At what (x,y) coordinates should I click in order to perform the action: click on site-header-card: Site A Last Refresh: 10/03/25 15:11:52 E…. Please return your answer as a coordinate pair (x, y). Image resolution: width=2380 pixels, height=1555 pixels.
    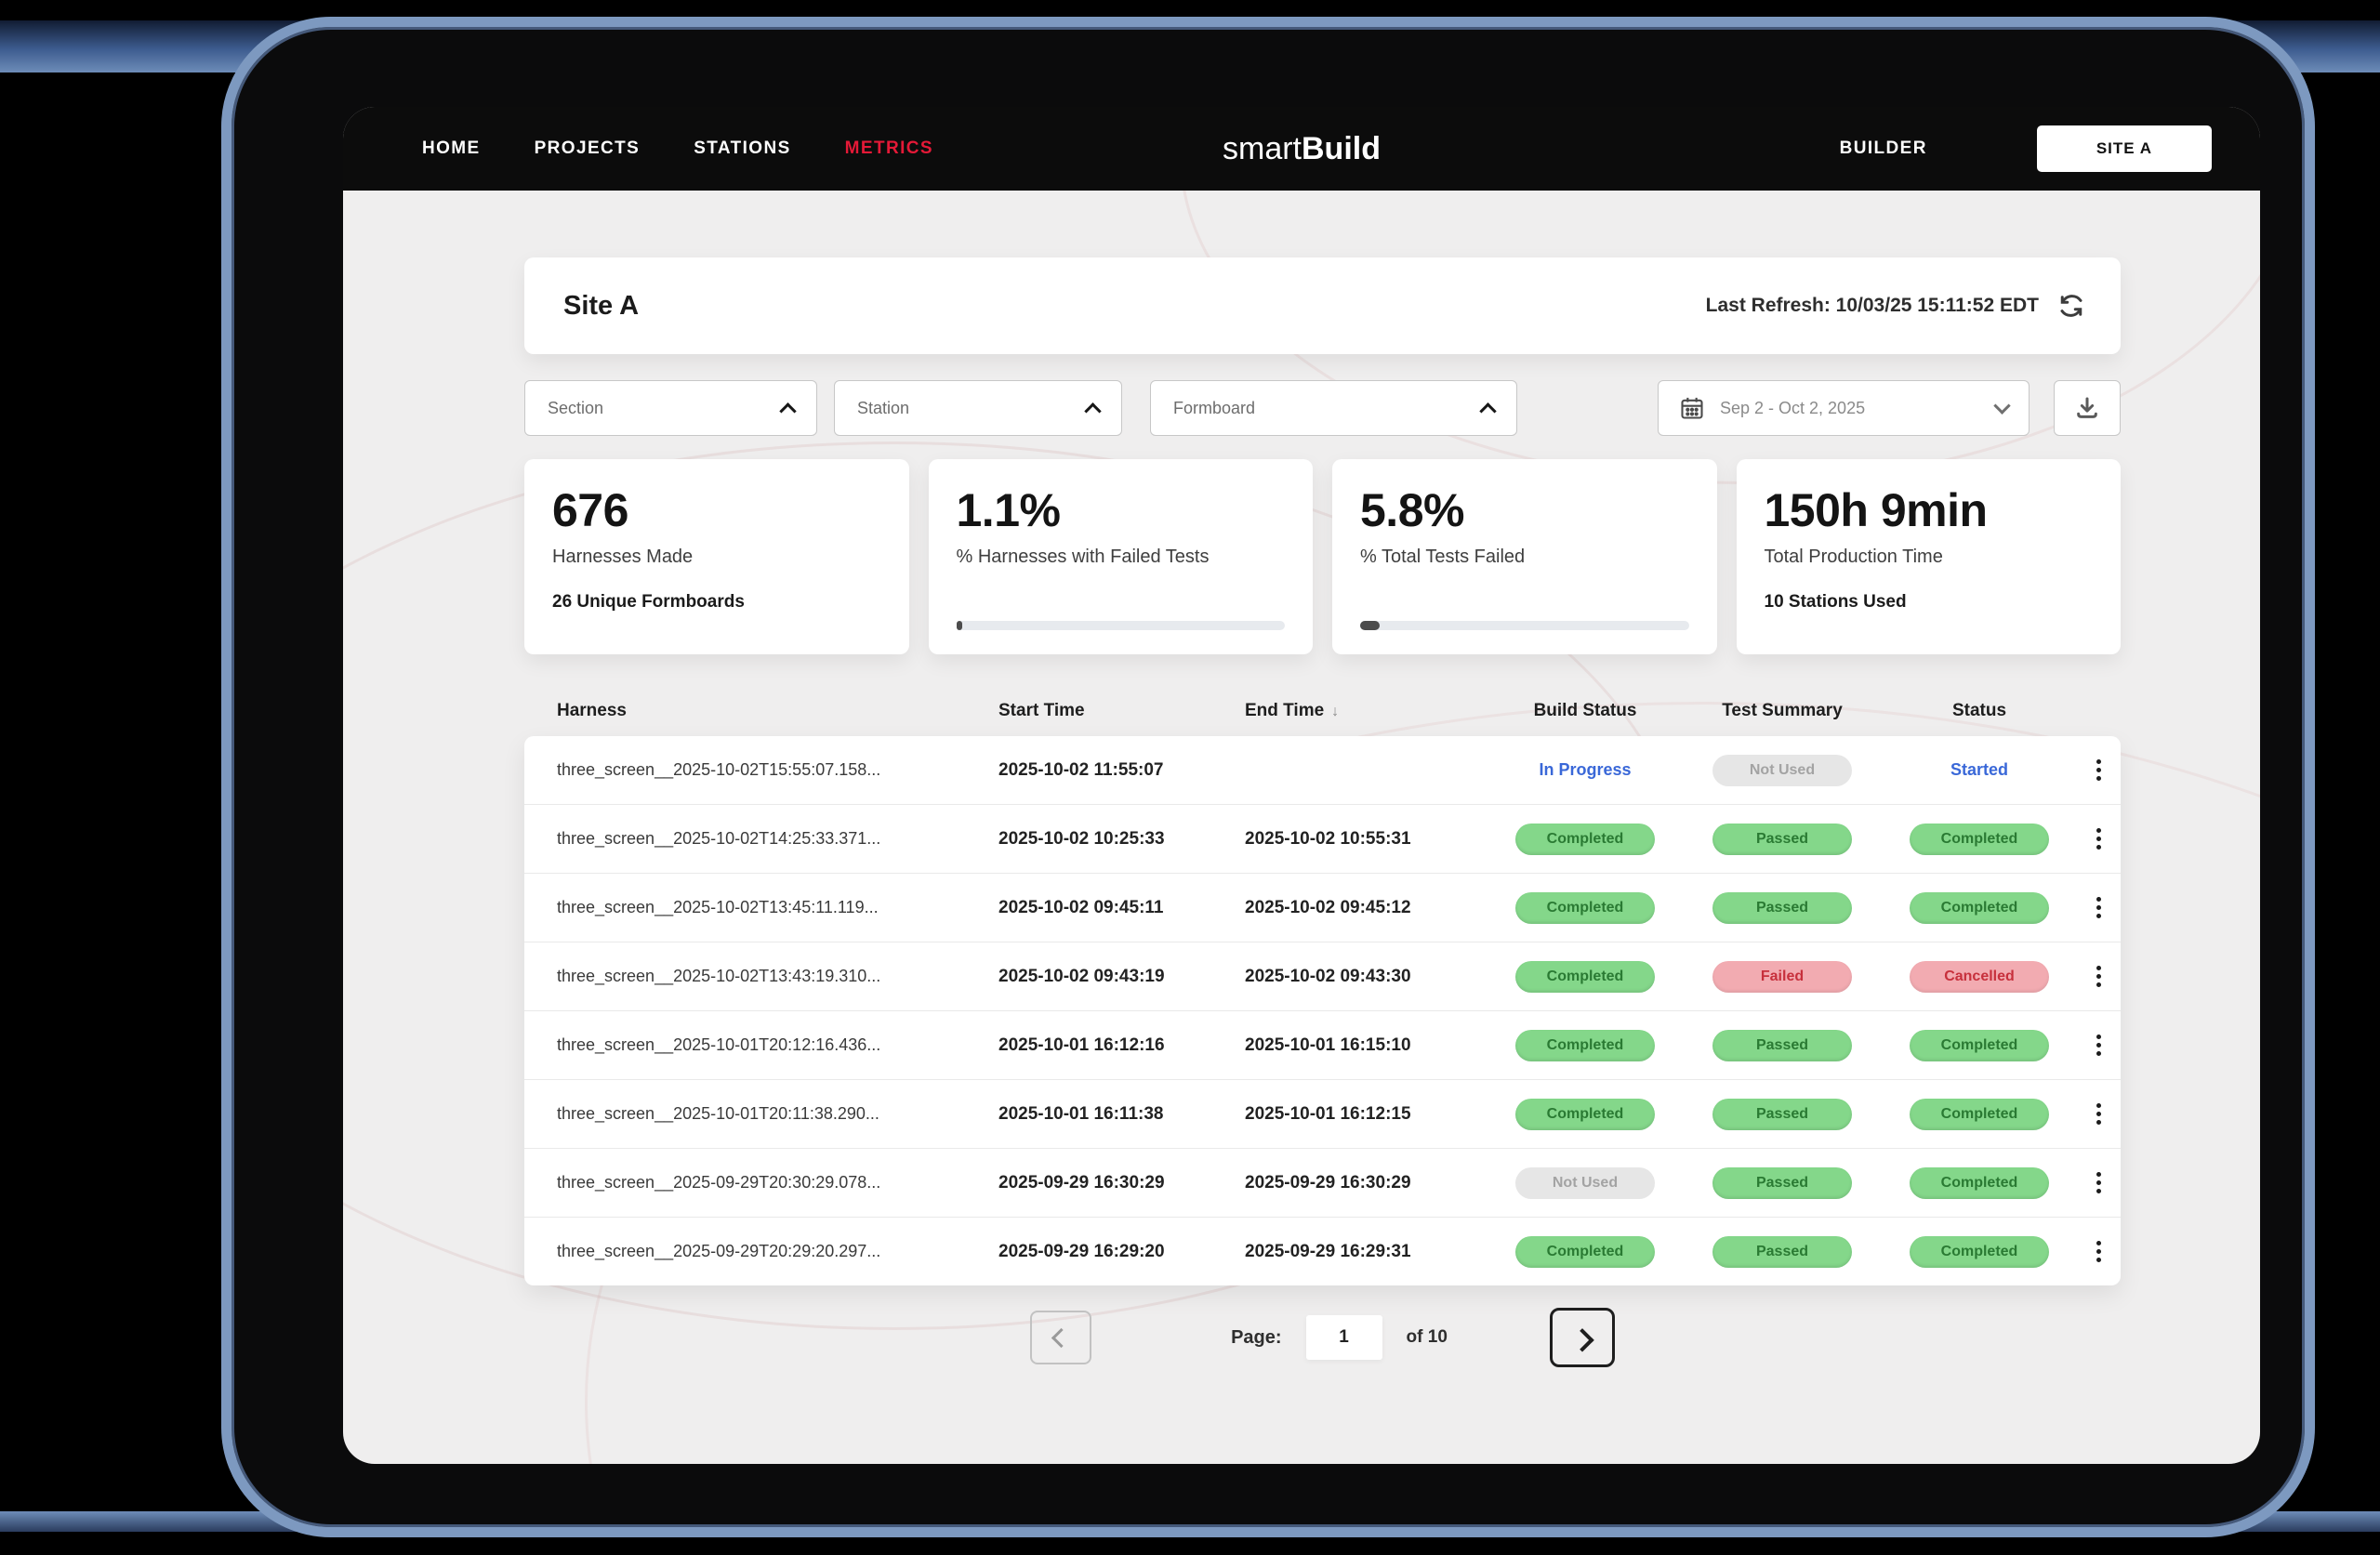
    Looking at the image, I should click on (1322, 305).